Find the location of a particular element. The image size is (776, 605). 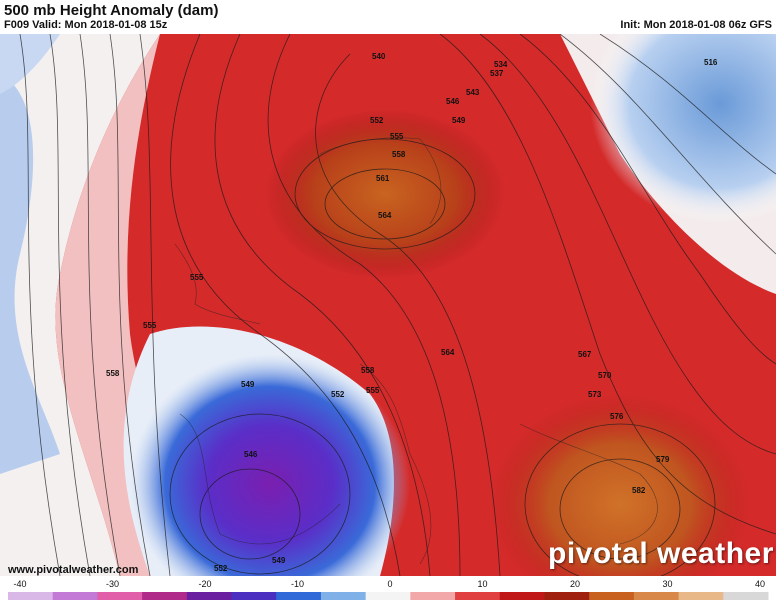

colorbar-tick-label: 20 is located at coordinates (575, 584).